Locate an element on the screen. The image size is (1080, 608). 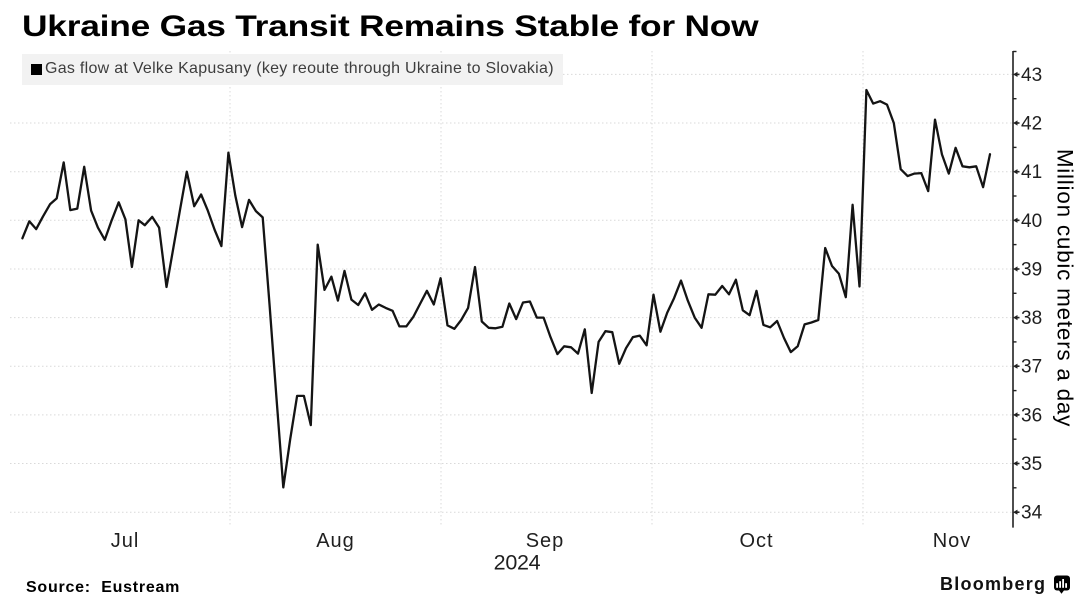
svg-text: 41 is located at coordinates (1031, 172).